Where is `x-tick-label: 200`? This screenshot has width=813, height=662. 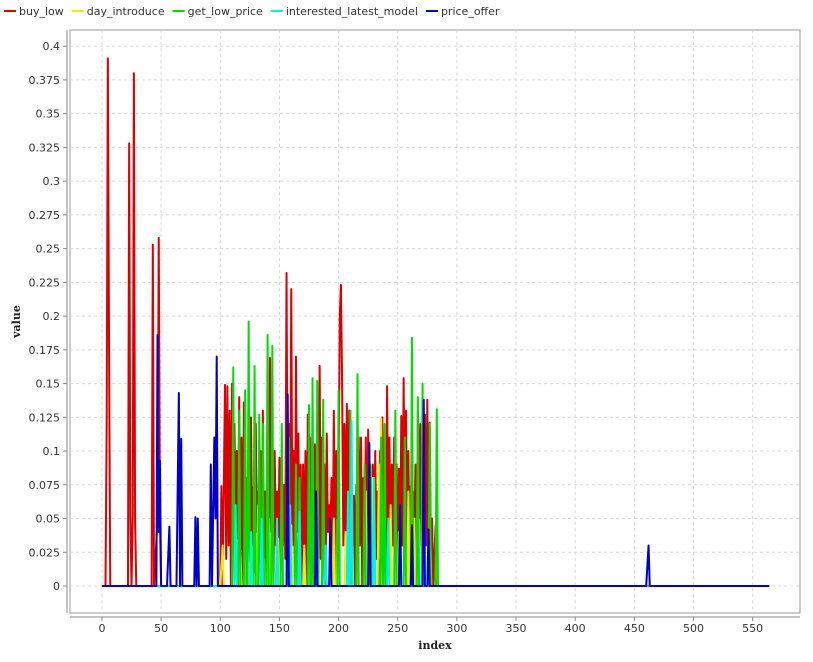 x-tick-label: 200 is located at coordinates (338, 628).